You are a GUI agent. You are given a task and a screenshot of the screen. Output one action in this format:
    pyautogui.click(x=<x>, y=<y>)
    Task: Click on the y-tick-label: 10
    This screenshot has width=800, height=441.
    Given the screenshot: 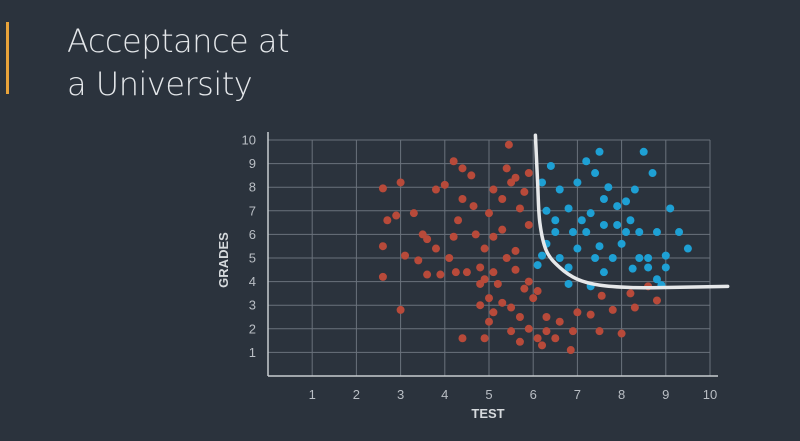 What is the action you would take?
    pyautogui.click(x=249, y=140)
    